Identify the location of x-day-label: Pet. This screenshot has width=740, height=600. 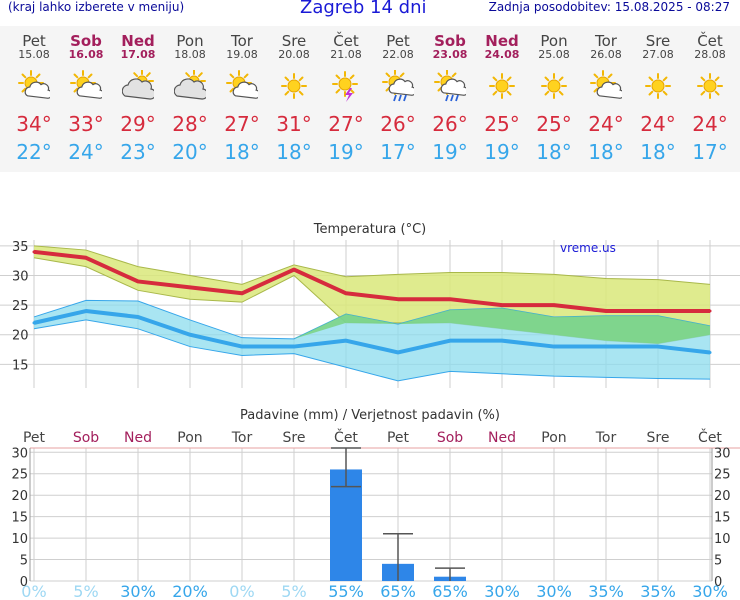
(398, 438).